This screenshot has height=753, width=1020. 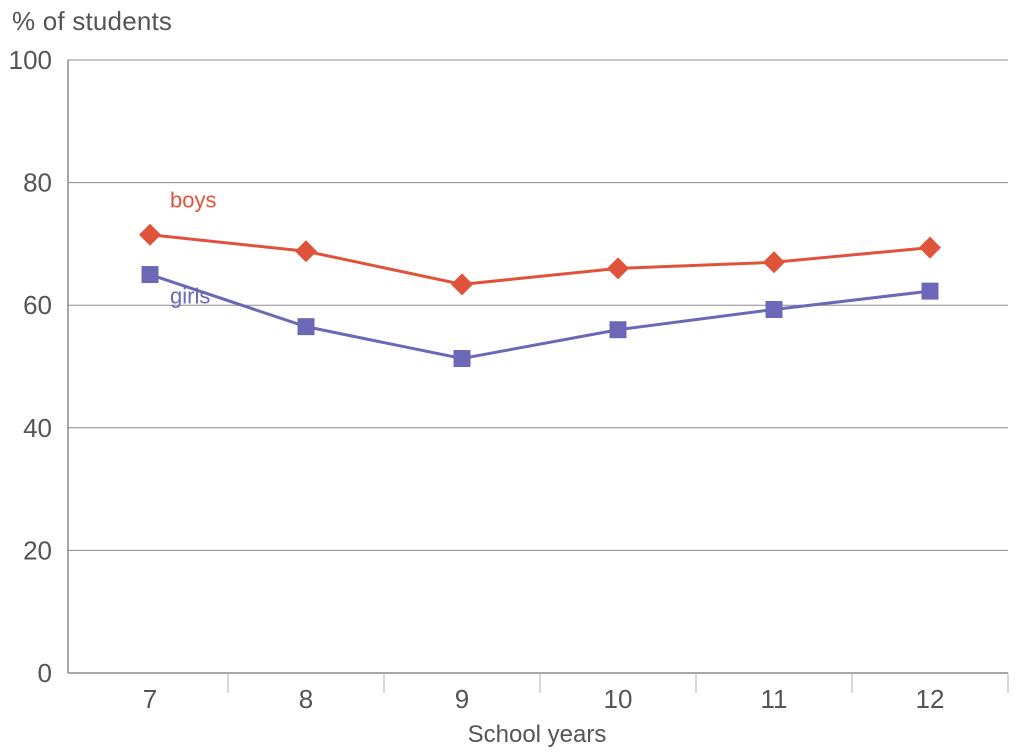 What do you see at coordinates (618, 699) in the screenshot?
I see `x-tick-label: 10` at bounding box center [618, 699].